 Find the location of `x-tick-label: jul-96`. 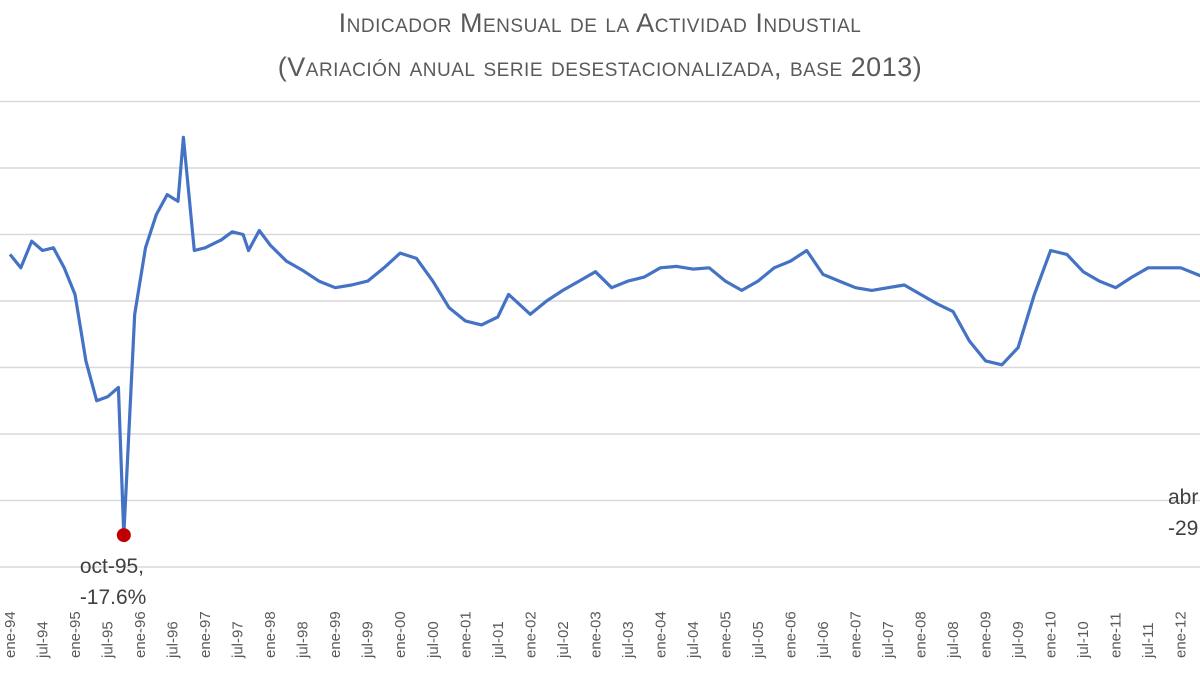

x-tick-label: jul-96 is located at coordinates (173, 640).